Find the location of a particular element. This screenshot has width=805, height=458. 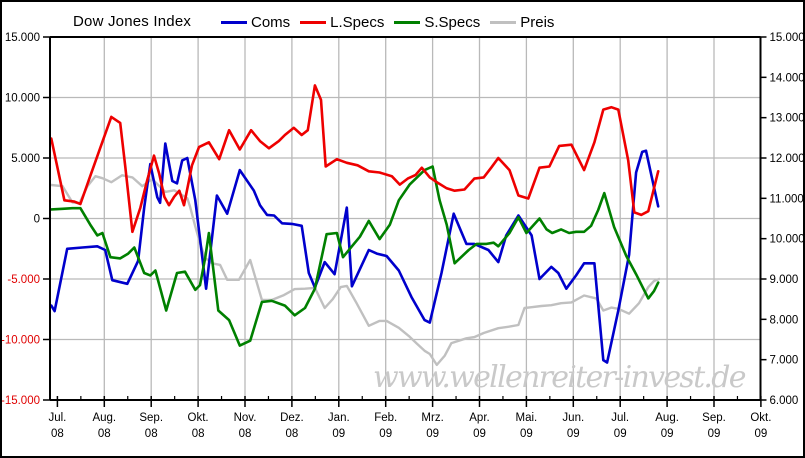

x-axis-month-label: Mai. is located at coordinates (527, 418).